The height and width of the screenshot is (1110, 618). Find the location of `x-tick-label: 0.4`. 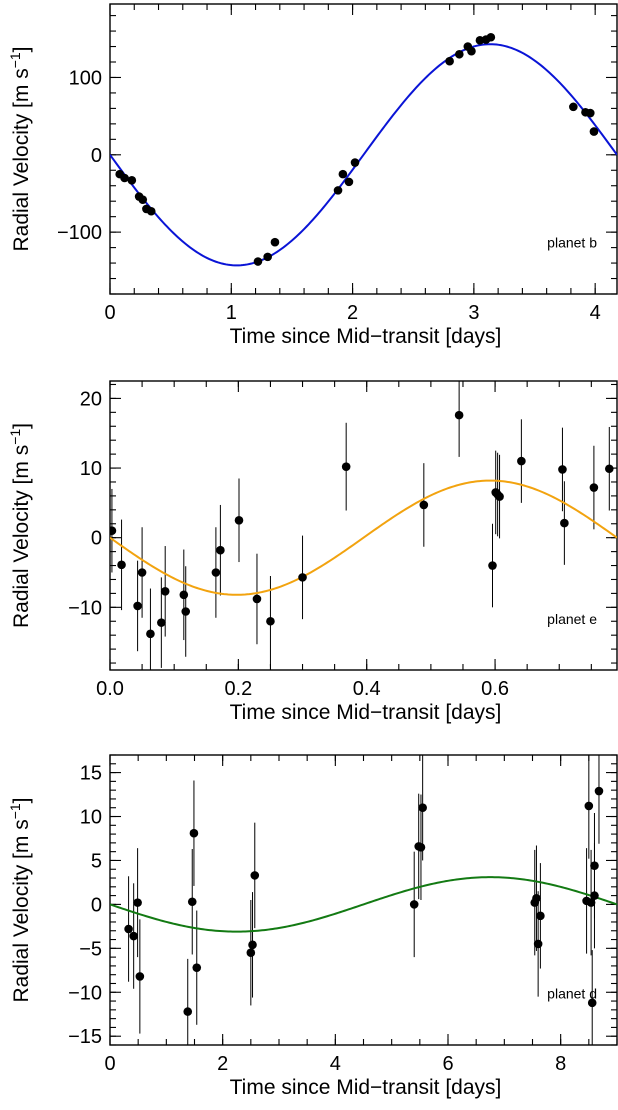

x-tick-label: 0.4 is located at coordinates (367, 689).